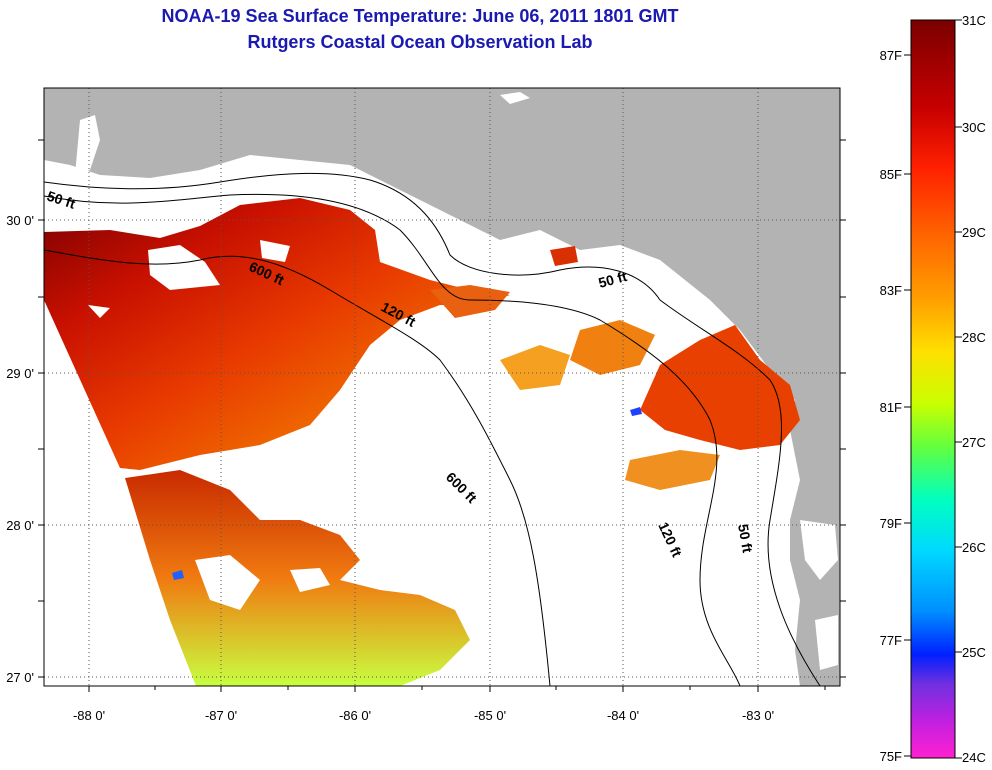  I want to click on colorbar-f-label: 75F, so click(891, 756).